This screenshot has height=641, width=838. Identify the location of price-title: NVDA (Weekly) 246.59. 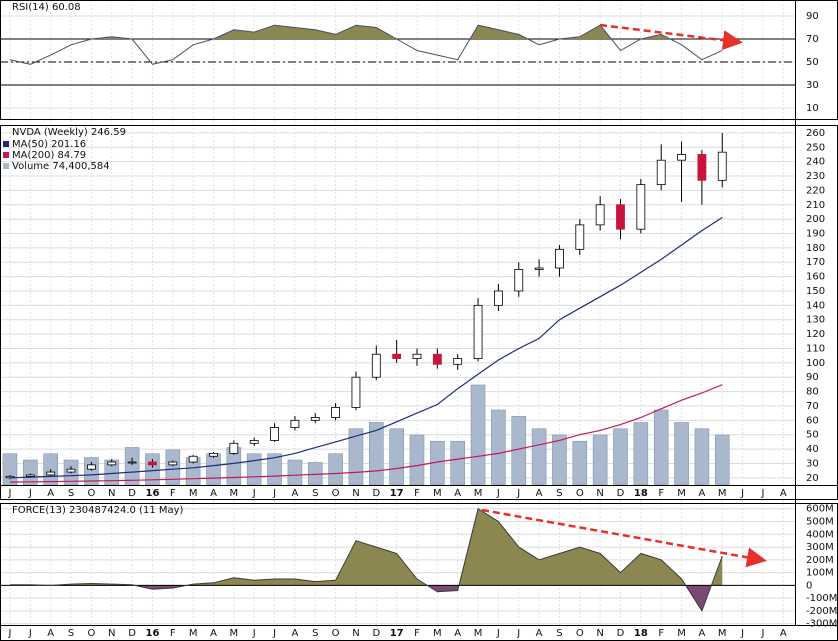
(69, 132).